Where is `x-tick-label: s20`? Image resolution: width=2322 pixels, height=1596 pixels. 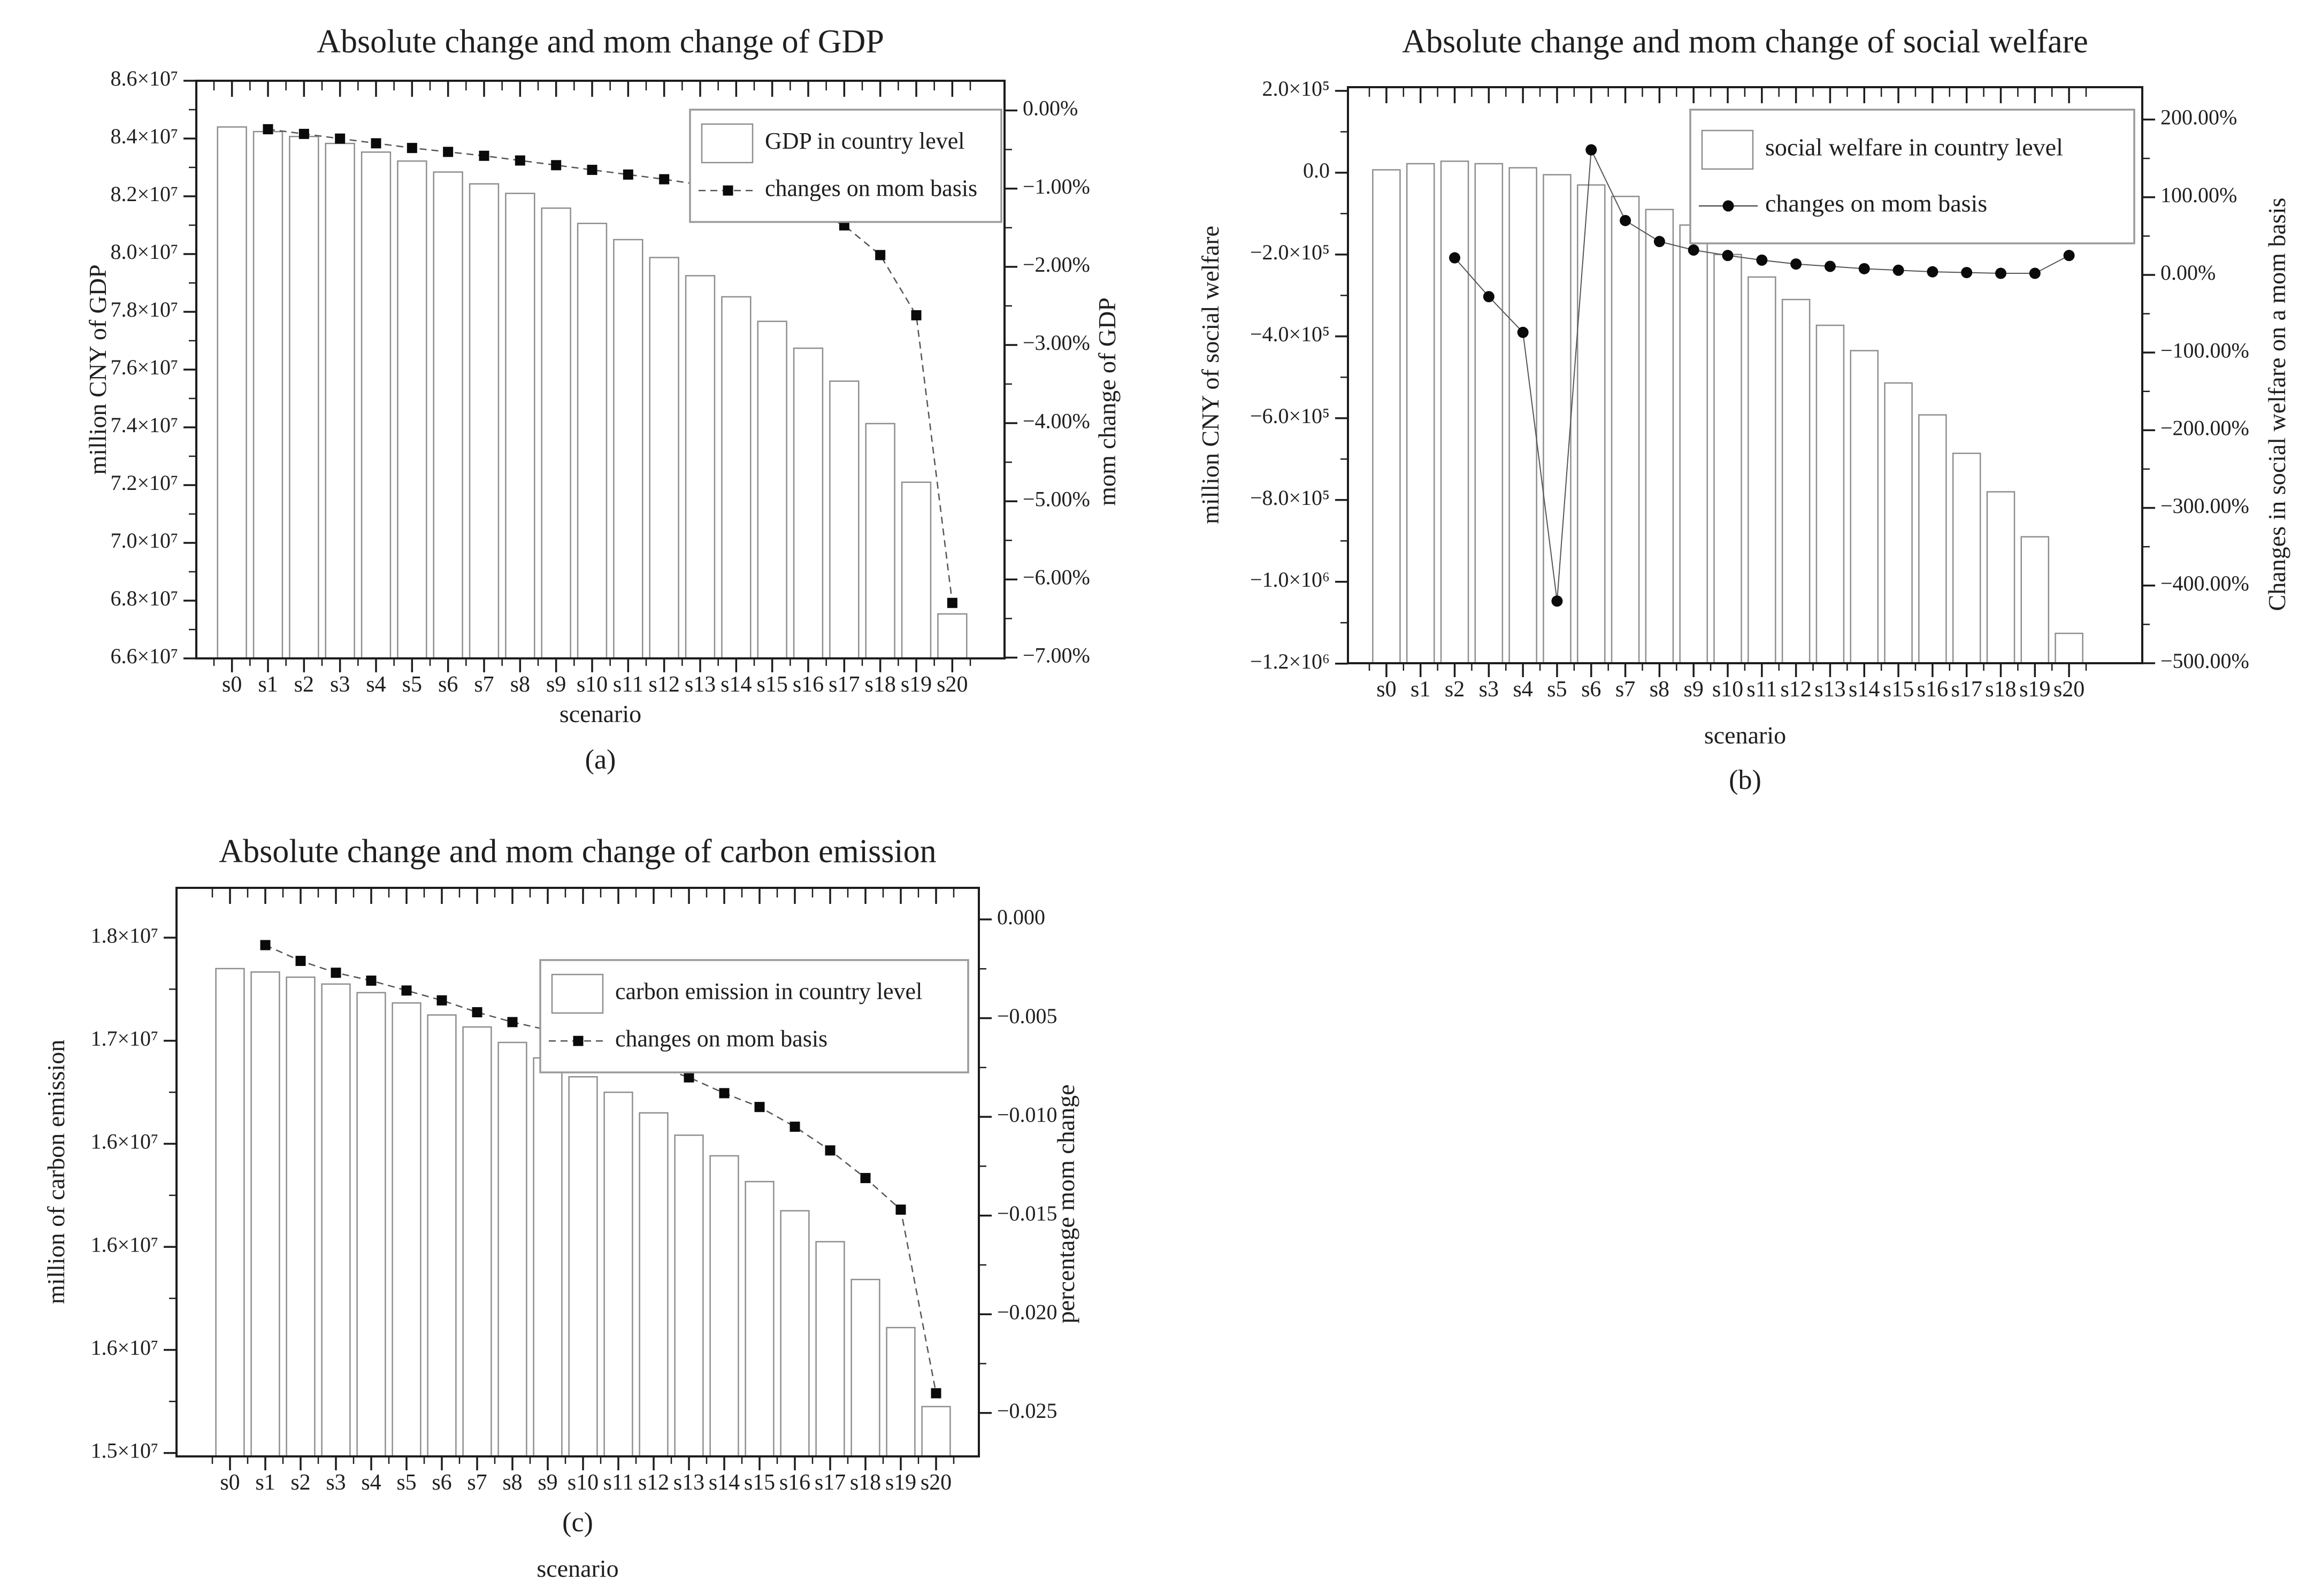
x-tick-label: s20 is located at coordinates (936, 1482).